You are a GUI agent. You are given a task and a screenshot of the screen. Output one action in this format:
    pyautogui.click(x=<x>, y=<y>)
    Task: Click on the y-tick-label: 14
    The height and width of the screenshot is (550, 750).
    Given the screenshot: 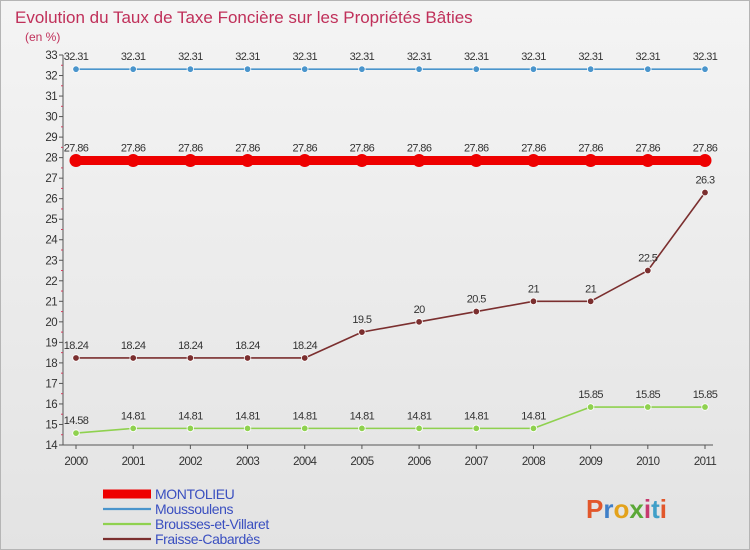 What is the action you would take?
    pyautogui.click(x=51, y=446)
    